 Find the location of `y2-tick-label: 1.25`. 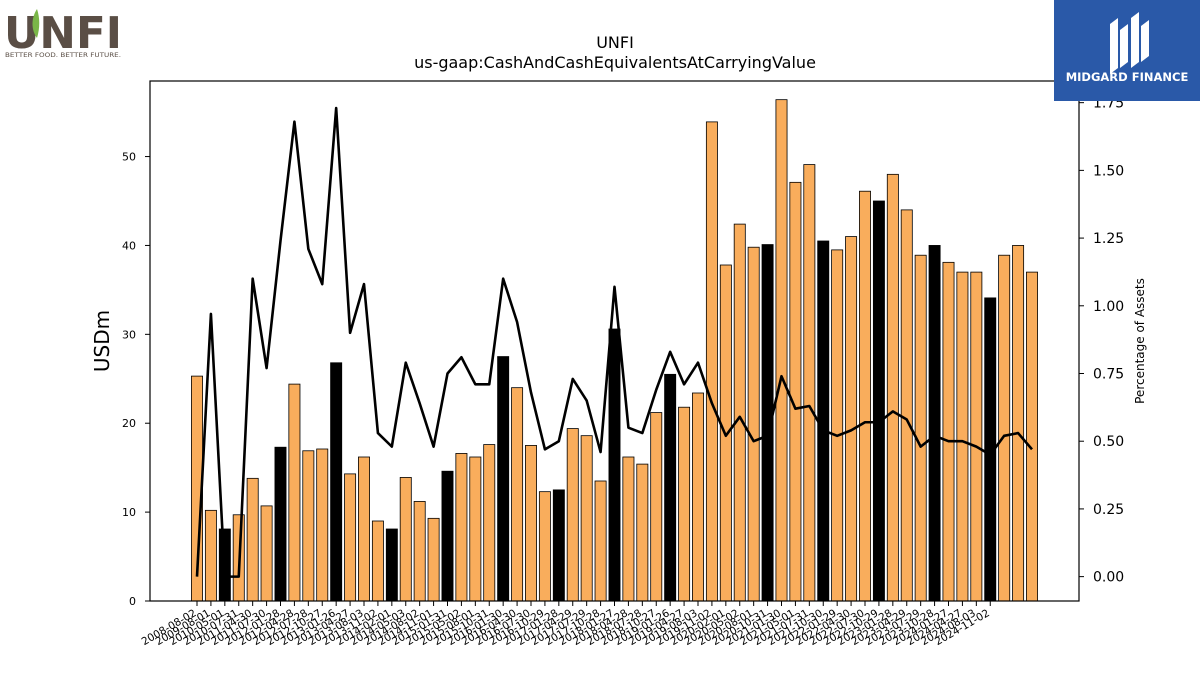

y2-tick-label: 1.25 is located at coordinates (1108, 239).